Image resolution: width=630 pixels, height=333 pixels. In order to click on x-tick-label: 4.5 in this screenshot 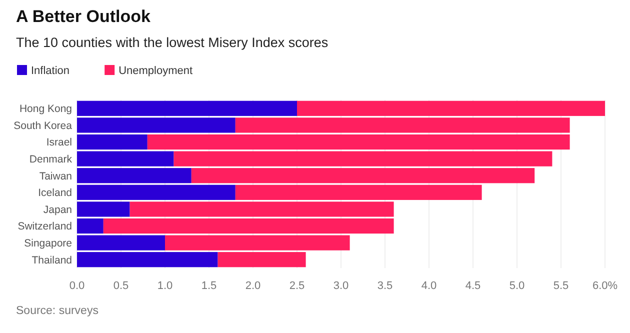, I will do `click(473, 286)`.